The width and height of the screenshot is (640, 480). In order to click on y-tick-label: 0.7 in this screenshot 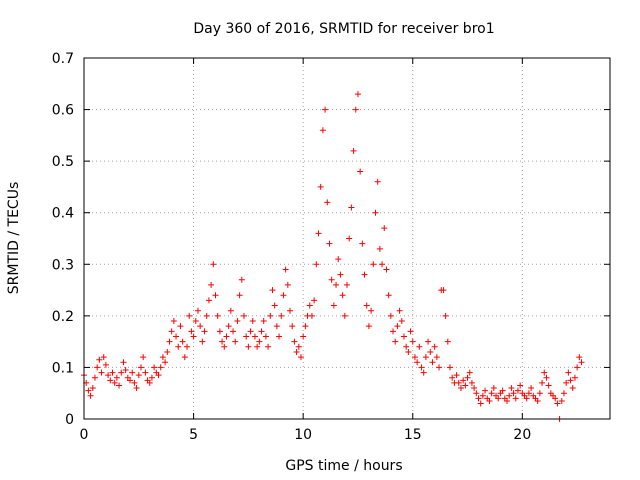, I will do `click(63, 59)`.